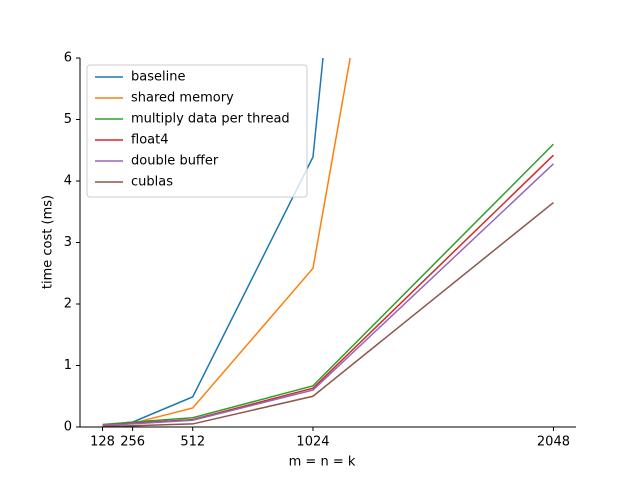  I want to click on legend-label: baseline, so click(158, 77).